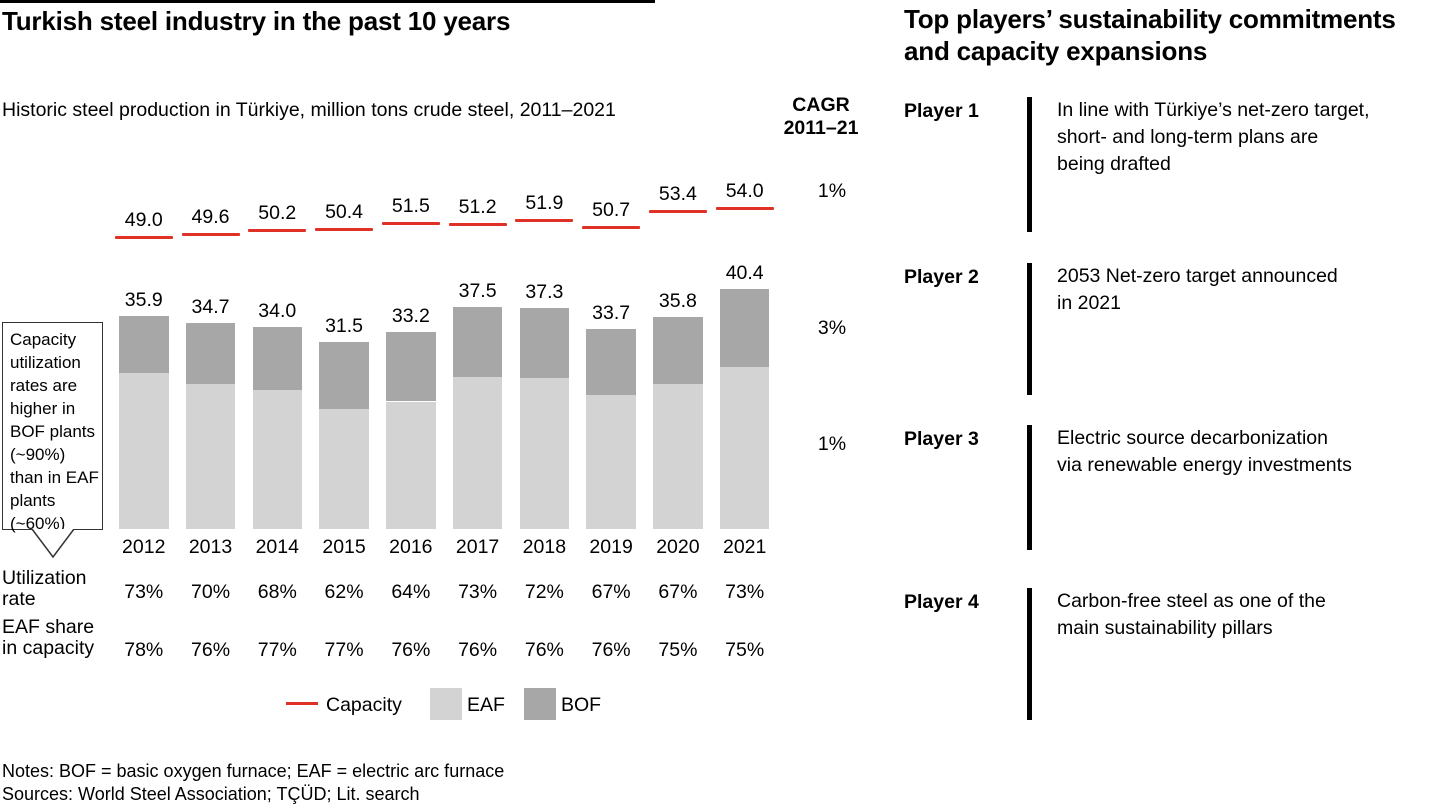  What do you see at coordinates (744, 547) in the screenshot?
I see `year-label: 2021` at bounding box center [744, 547].